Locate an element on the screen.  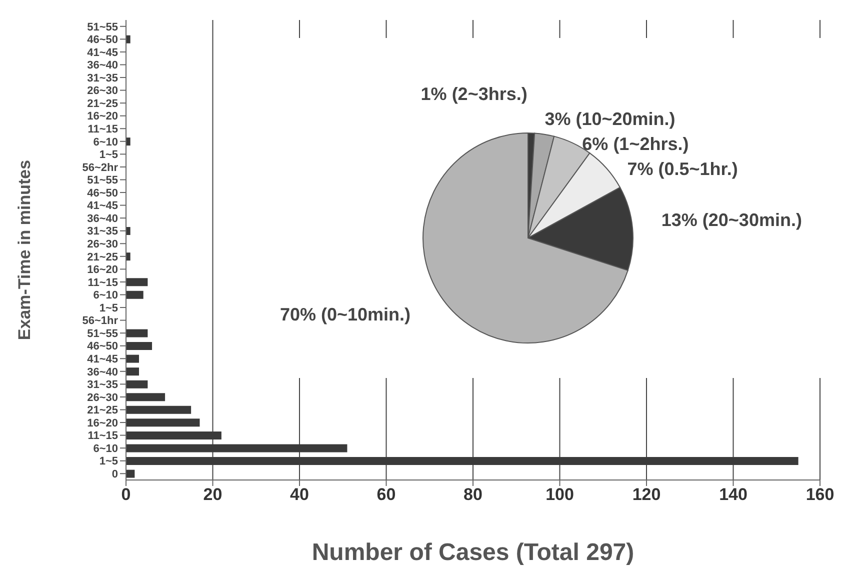
x-tick-label: 20 is located at coordinates (212, 494).